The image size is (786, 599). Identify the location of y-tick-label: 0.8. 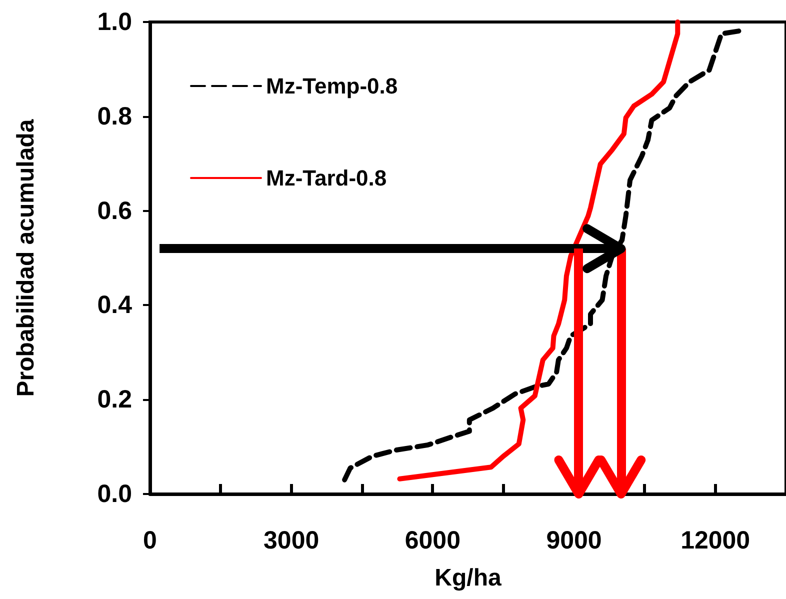
(114, 116).